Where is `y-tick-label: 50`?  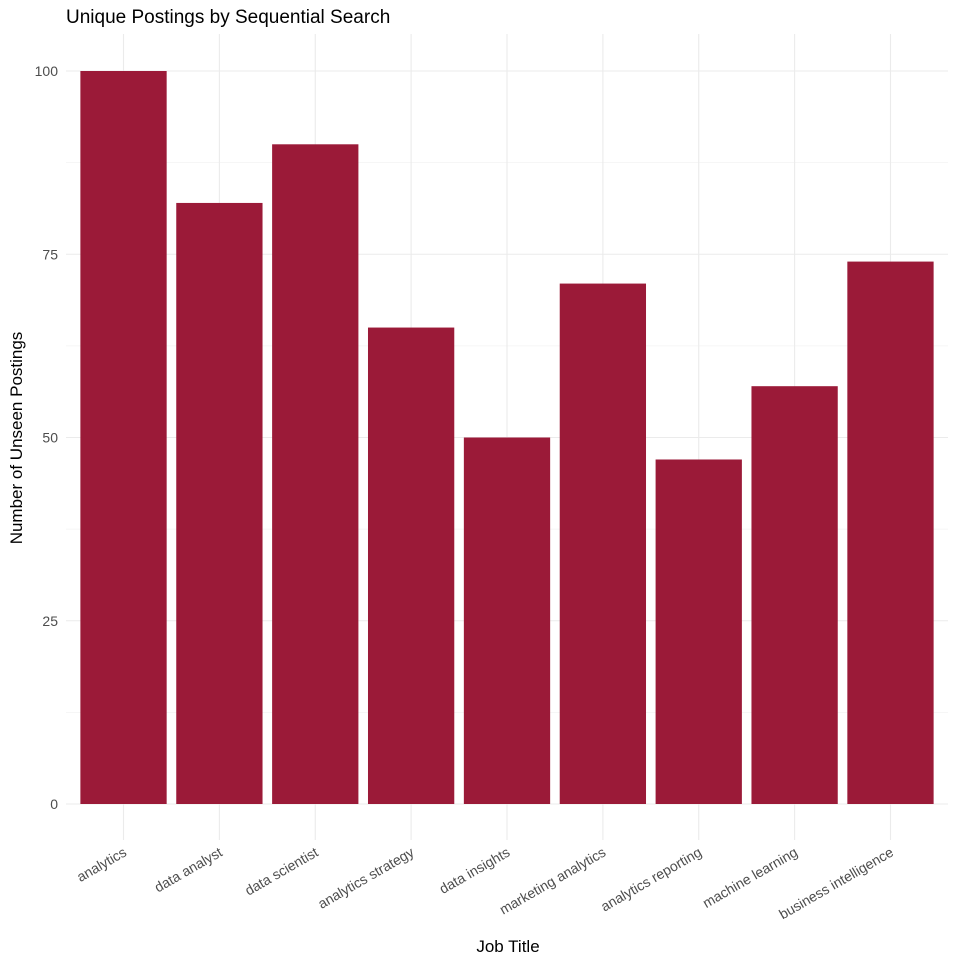
y-tick-label: 50 is located at coordinates (50, 438).